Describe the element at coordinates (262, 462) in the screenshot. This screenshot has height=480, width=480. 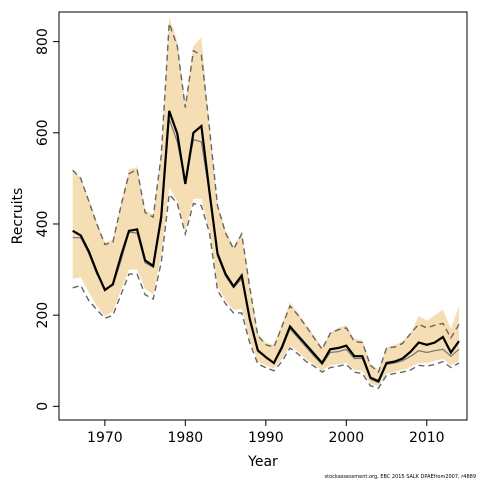
I see `x-axis-label: Year` at that location.